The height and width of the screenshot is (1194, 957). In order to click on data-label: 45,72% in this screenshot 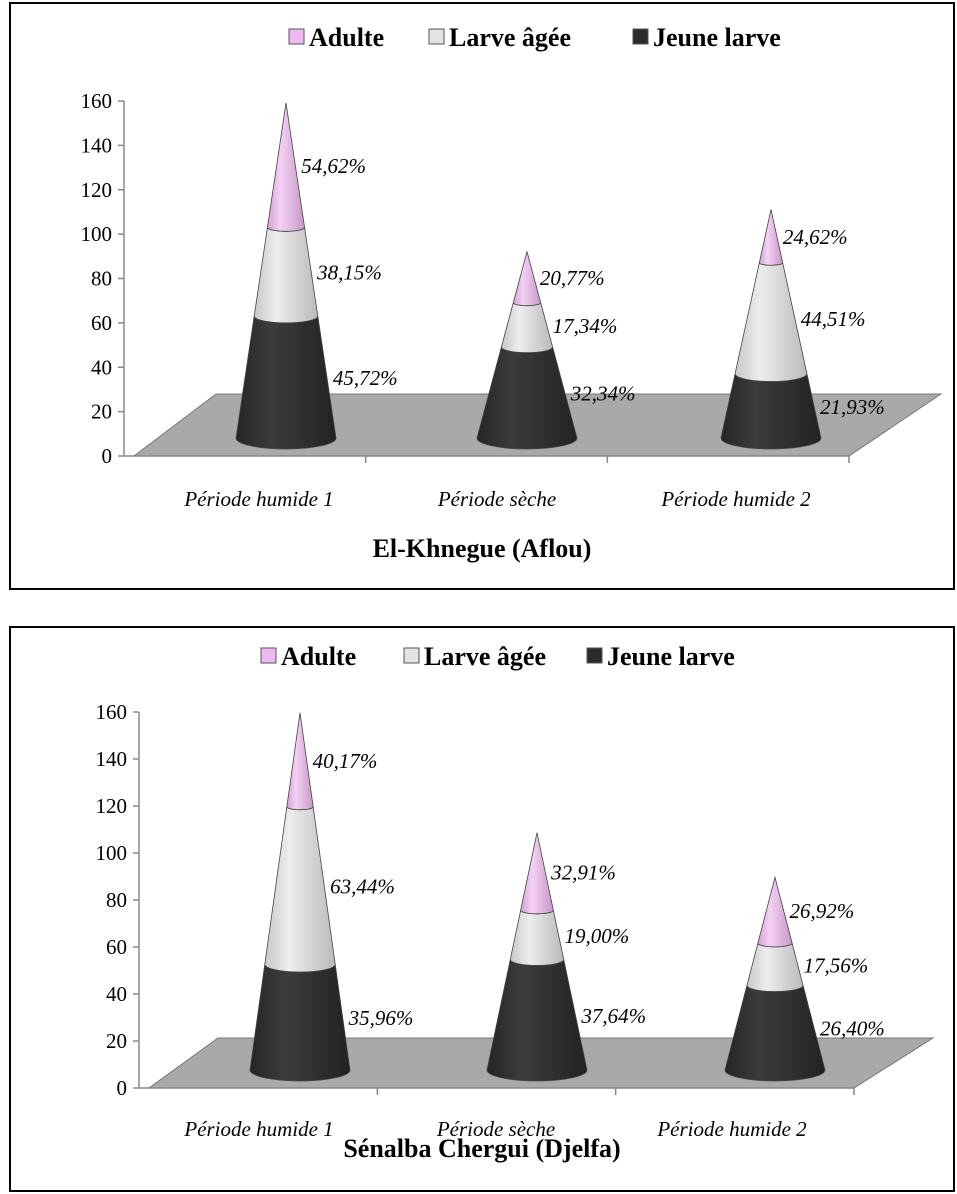, I will do `click(365, 378)`.